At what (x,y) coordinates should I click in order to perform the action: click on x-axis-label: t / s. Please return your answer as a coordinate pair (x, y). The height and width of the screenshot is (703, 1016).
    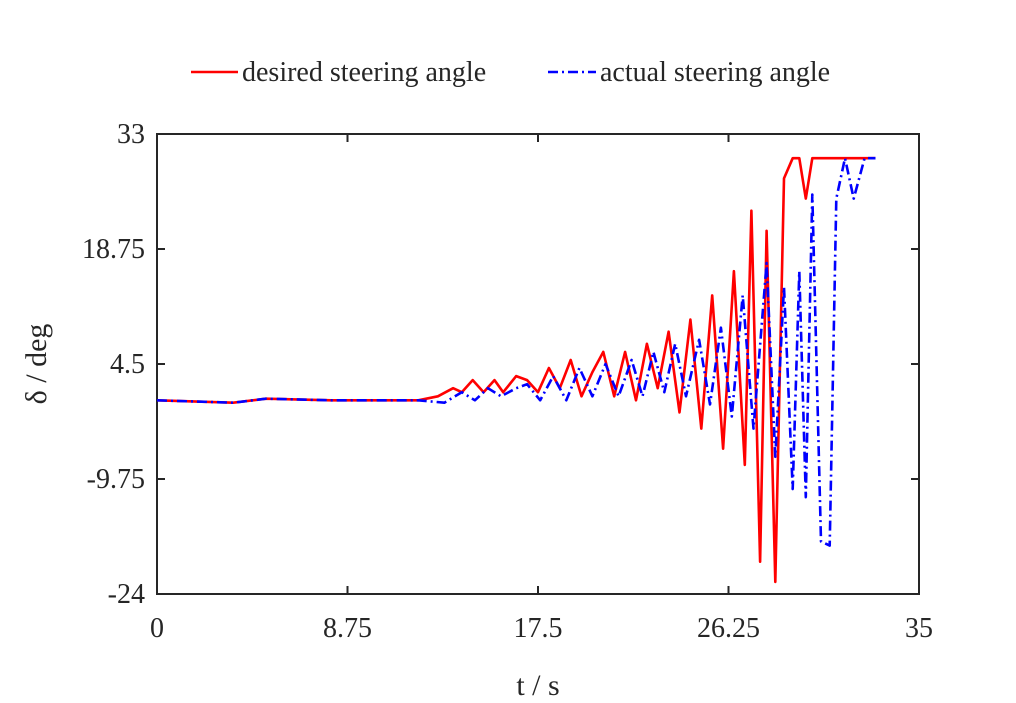
    Looking at the image, I should click on (537, 685).